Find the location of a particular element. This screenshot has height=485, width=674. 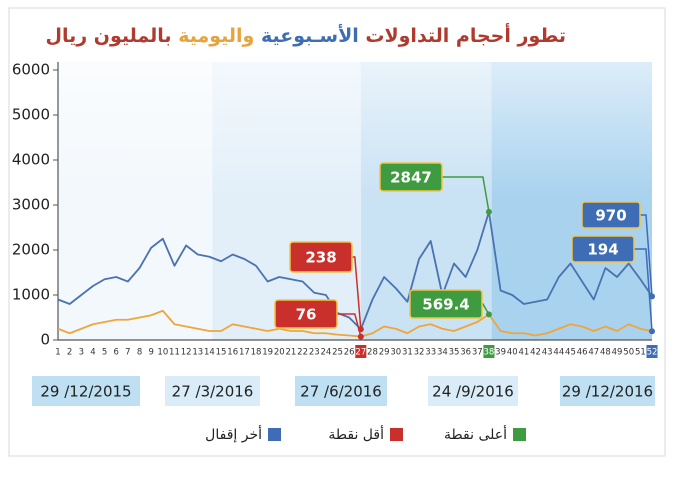

x-tick-label: 6 is located at coordinates (116, 353).